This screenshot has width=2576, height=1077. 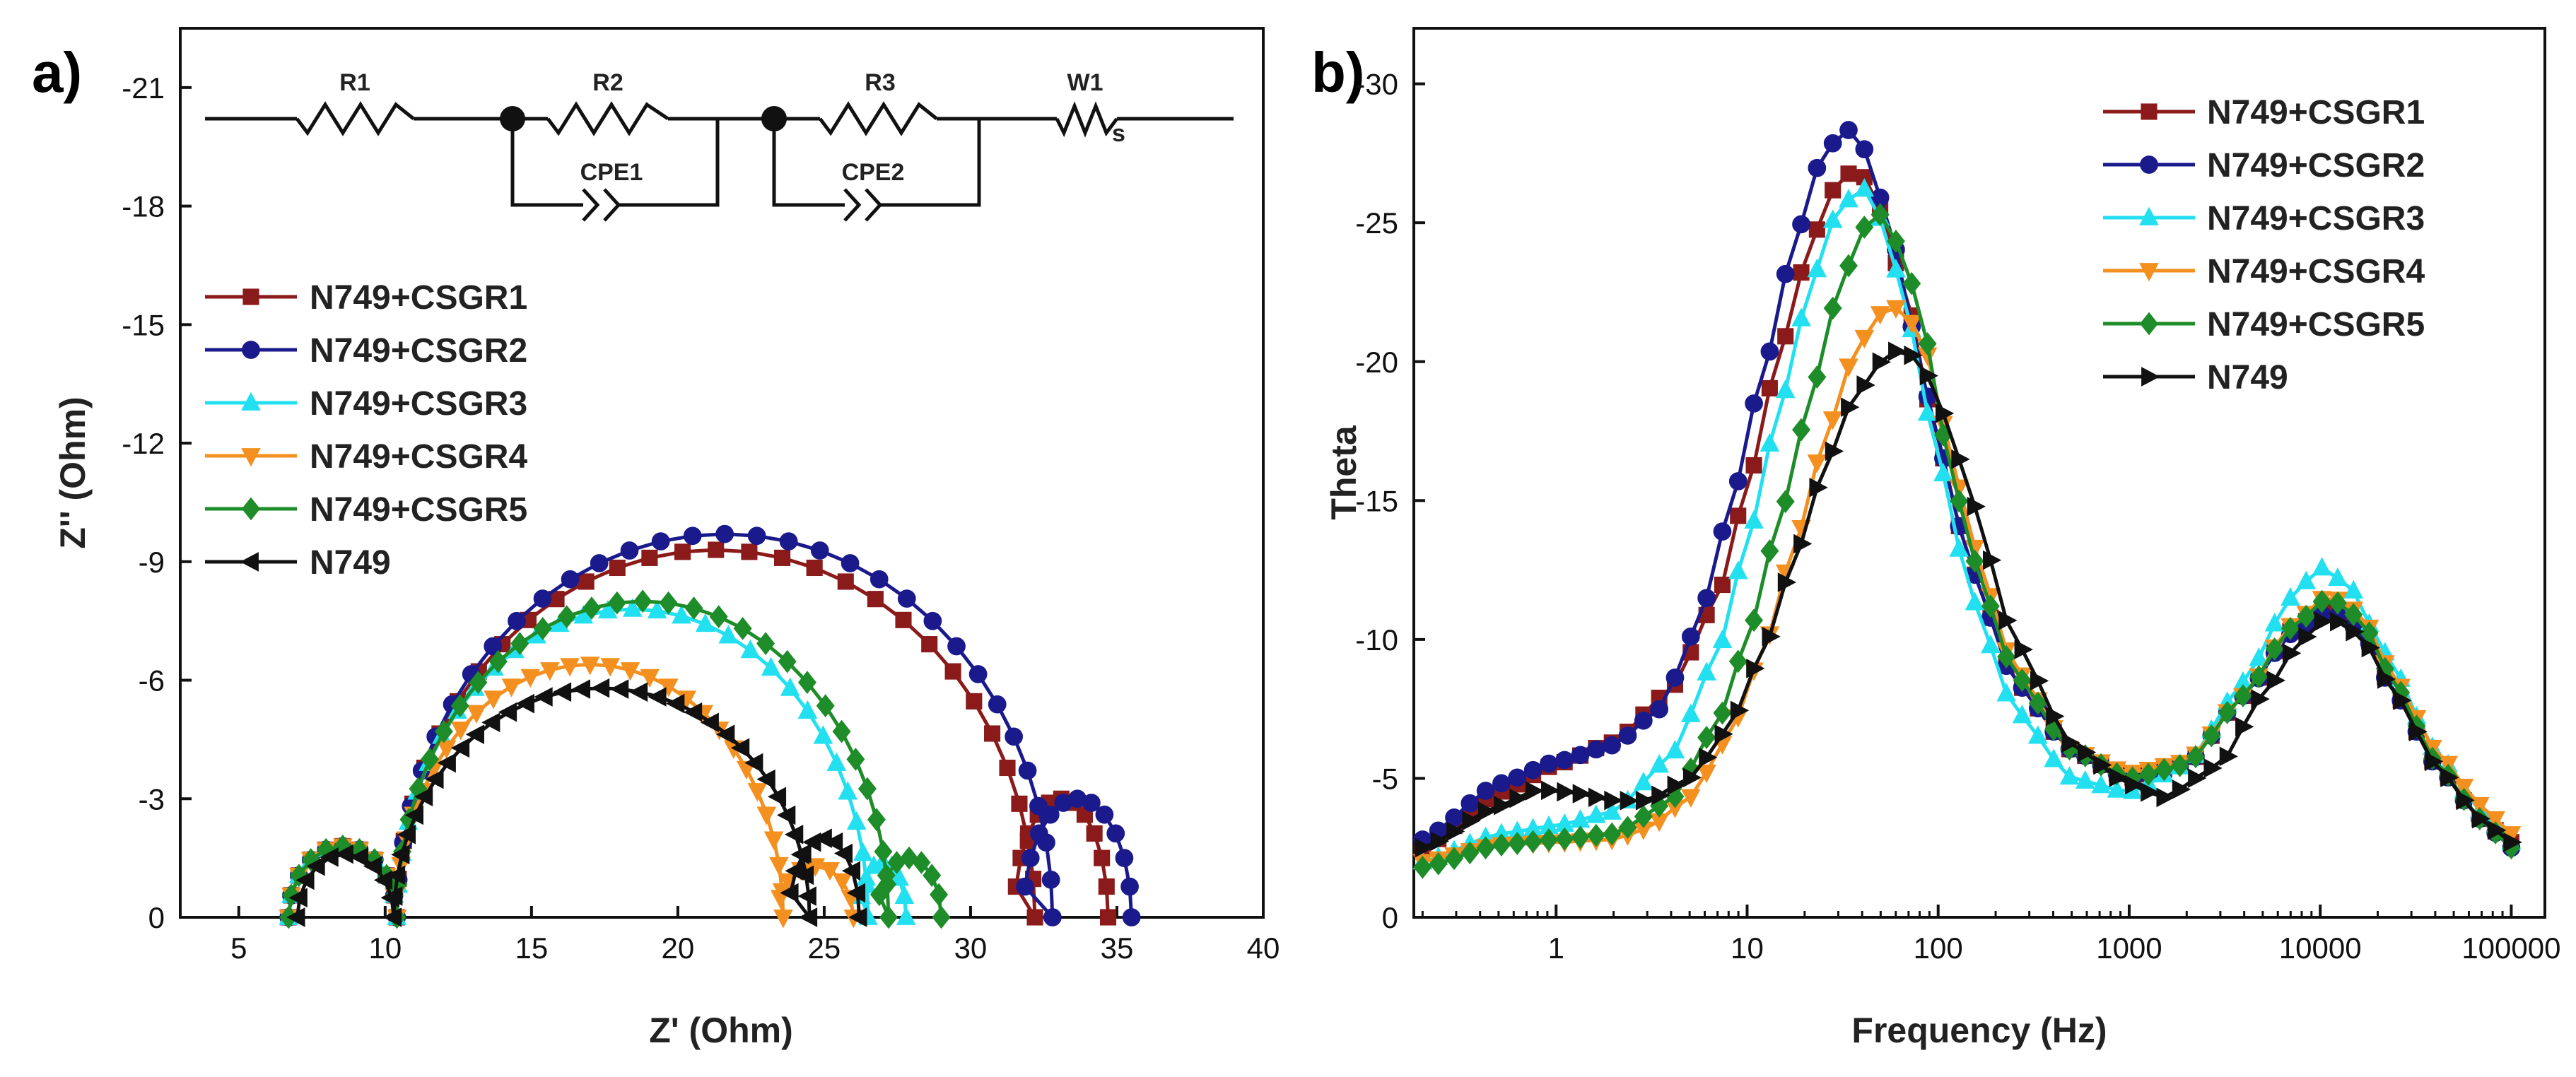 I want to click on bode-xlabel: Frequency (Hz), so click(x=1979, y=1030).